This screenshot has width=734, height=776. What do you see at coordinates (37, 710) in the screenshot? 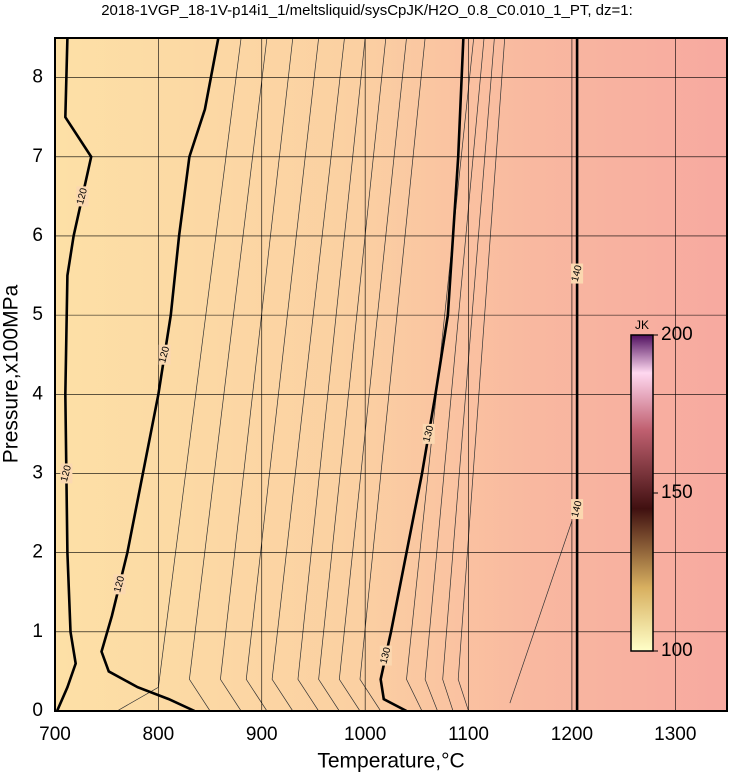
I see `y-tick-label: 0` at bounding box center [37, 710].